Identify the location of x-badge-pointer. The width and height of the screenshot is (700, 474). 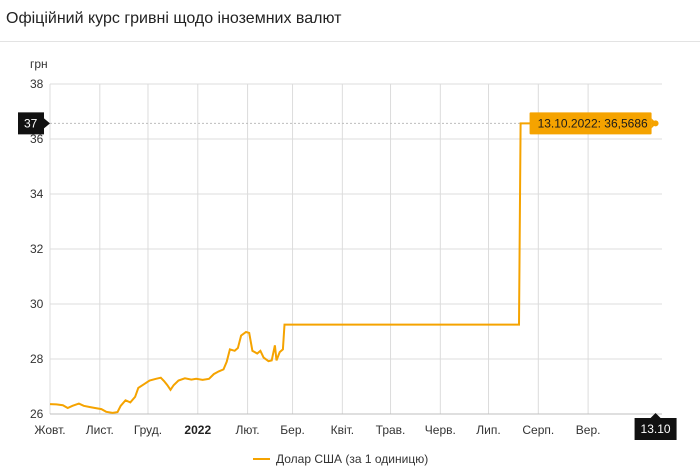
(655, 415).